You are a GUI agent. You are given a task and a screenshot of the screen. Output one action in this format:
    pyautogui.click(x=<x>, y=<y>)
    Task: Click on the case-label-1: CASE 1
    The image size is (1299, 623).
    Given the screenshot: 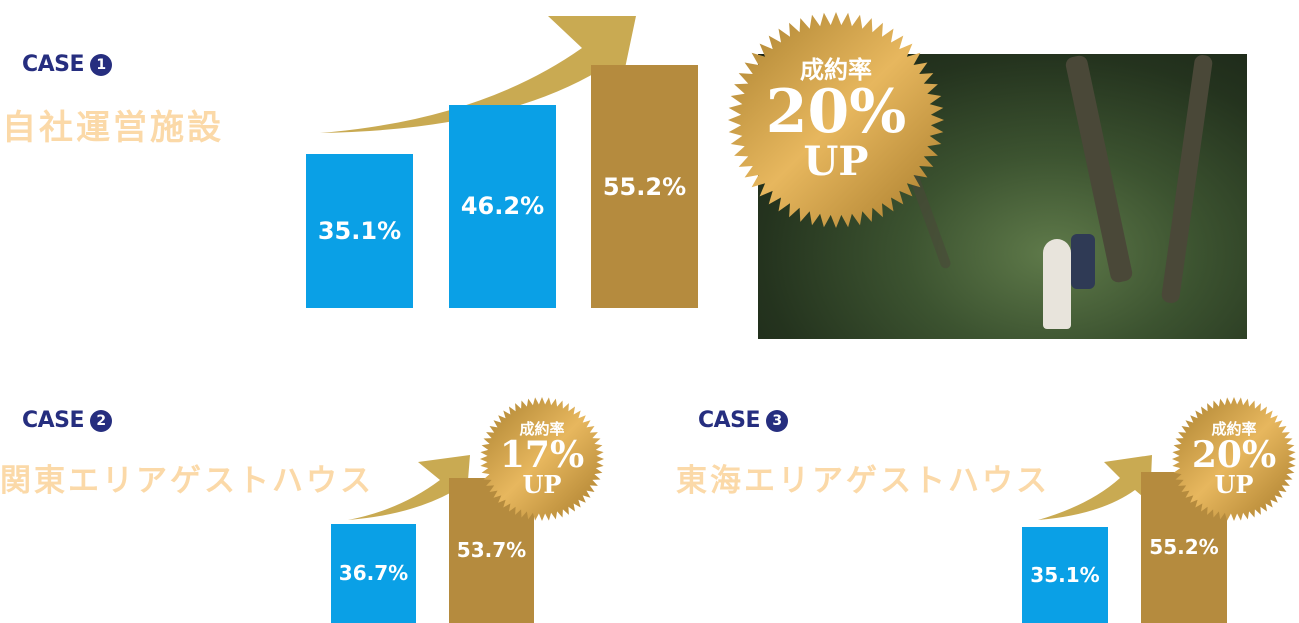 What is the action you would take?
    pyautogui.click(x=67, y=64)
    